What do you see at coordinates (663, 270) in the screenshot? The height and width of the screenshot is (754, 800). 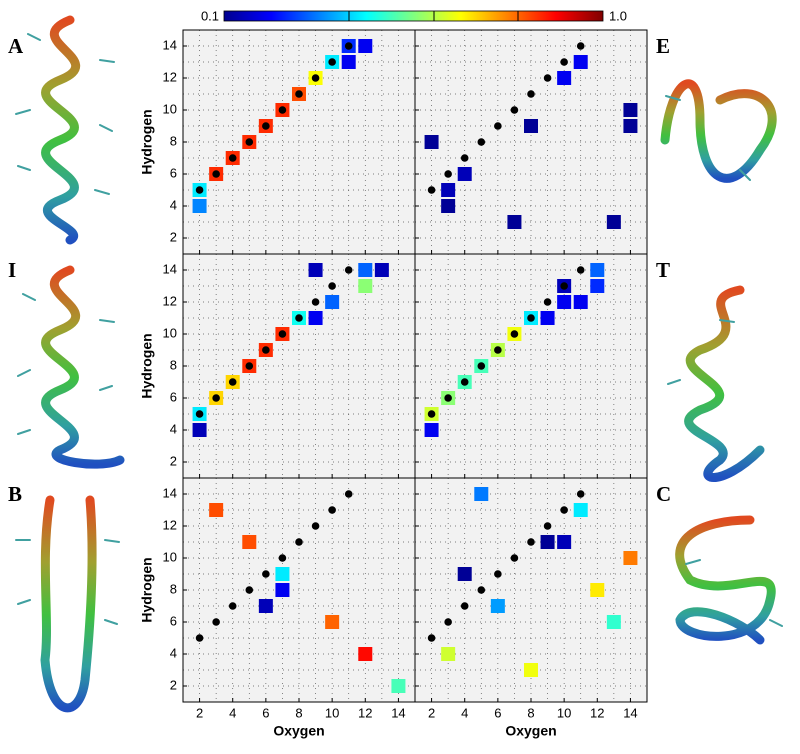 I see `panel-letter: T` at bounding box center [663, 270].